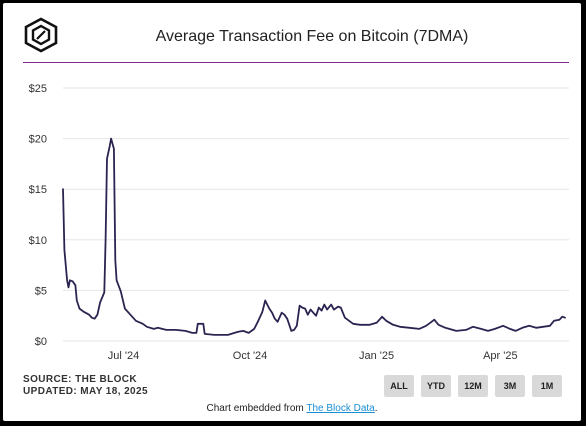  I want to click on the-block-logo-icon, so click(41, 35).